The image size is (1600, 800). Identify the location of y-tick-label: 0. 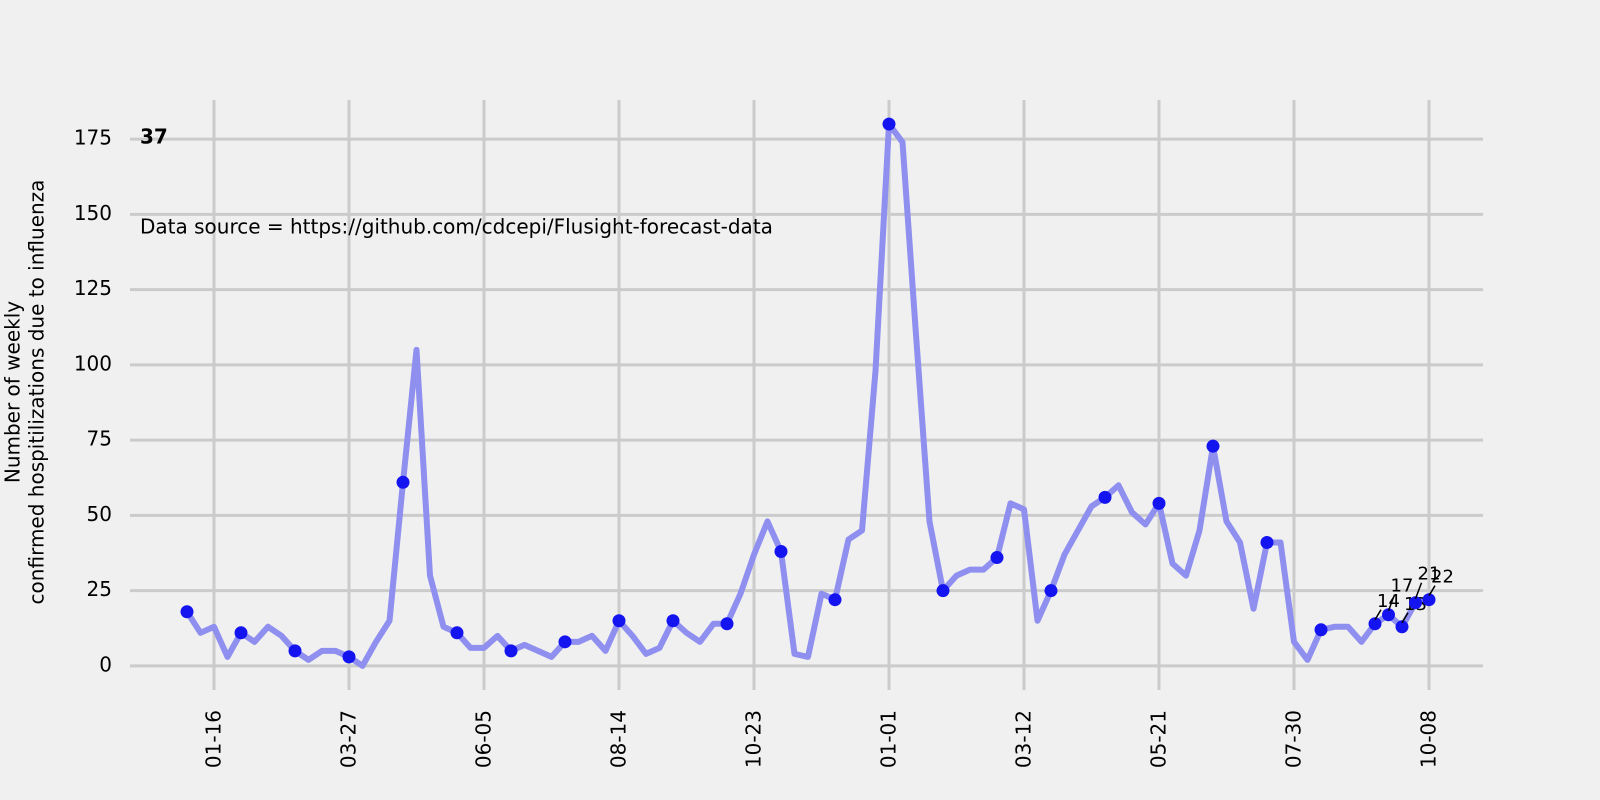
(105, 664).